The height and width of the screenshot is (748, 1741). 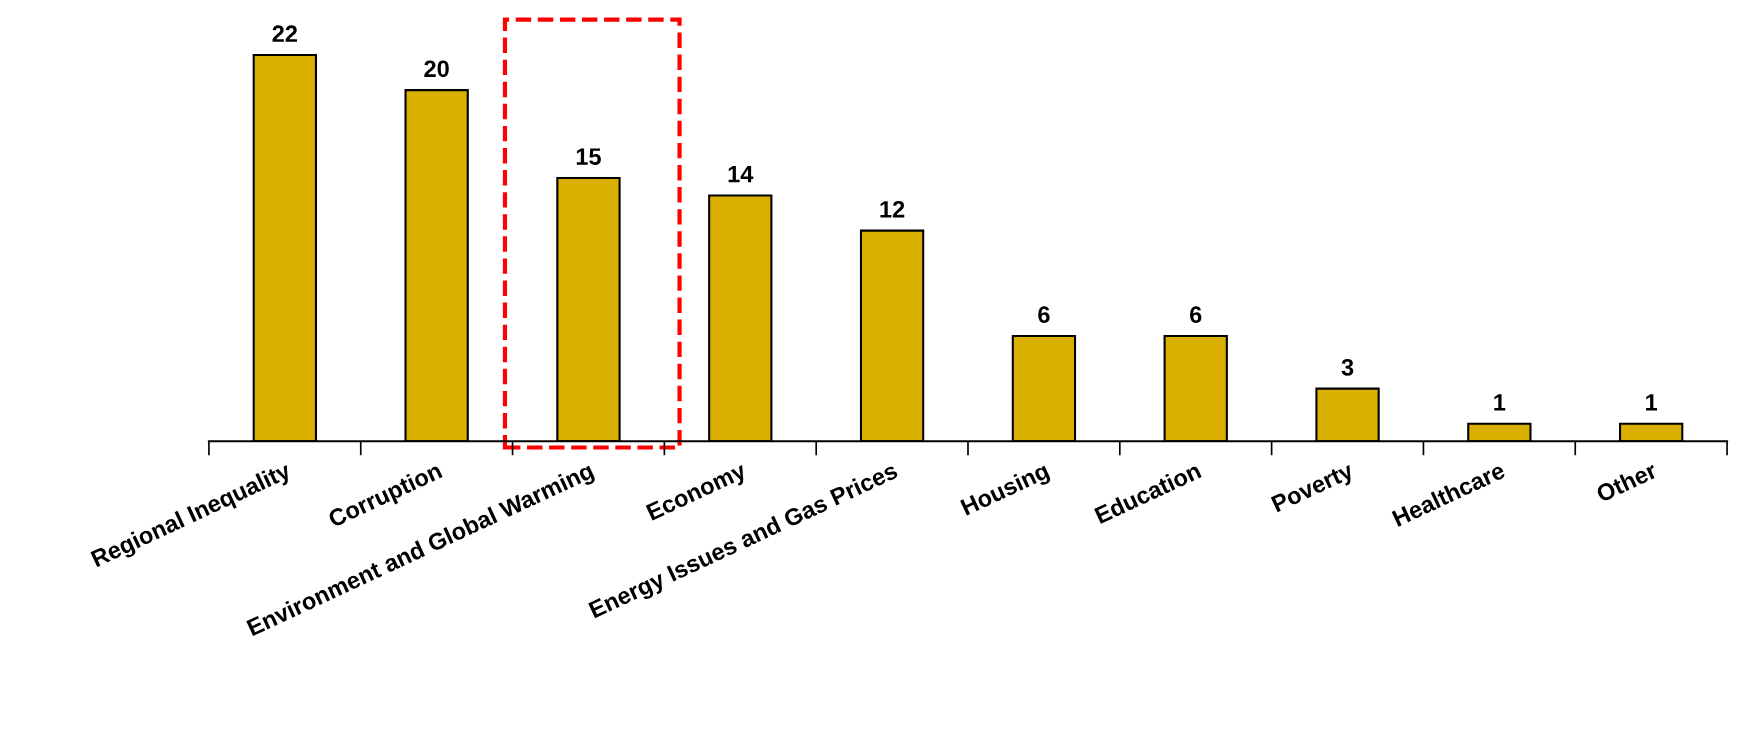 I want to click on data-label: 12, so click(x=892, y=209).